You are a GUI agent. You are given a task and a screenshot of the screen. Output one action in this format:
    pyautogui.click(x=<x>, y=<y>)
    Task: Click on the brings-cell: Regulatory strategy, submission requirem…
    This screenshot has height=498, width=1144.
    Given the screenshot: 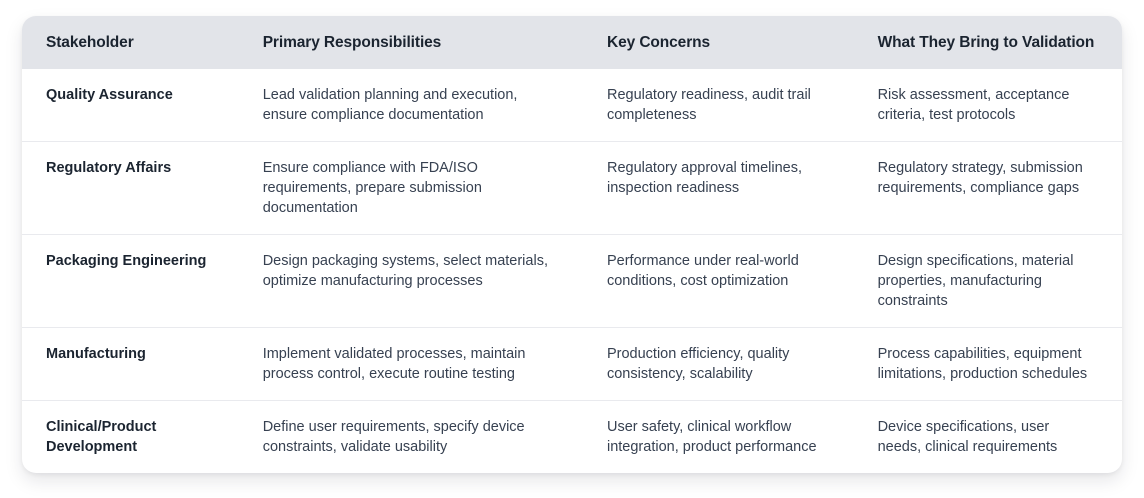 What is the action you would take?
    pyautogui.click(x=980, y=178)
    